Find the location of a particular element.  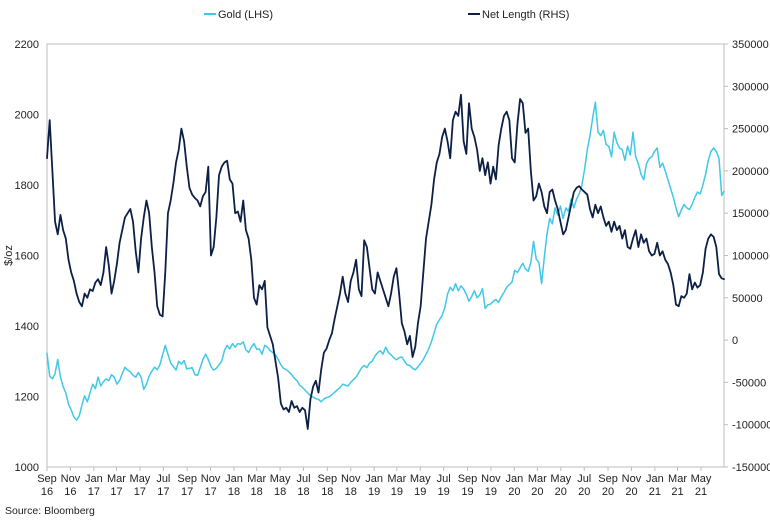

source-note: Source: Bloomberg is located at coordinates (50, 511).